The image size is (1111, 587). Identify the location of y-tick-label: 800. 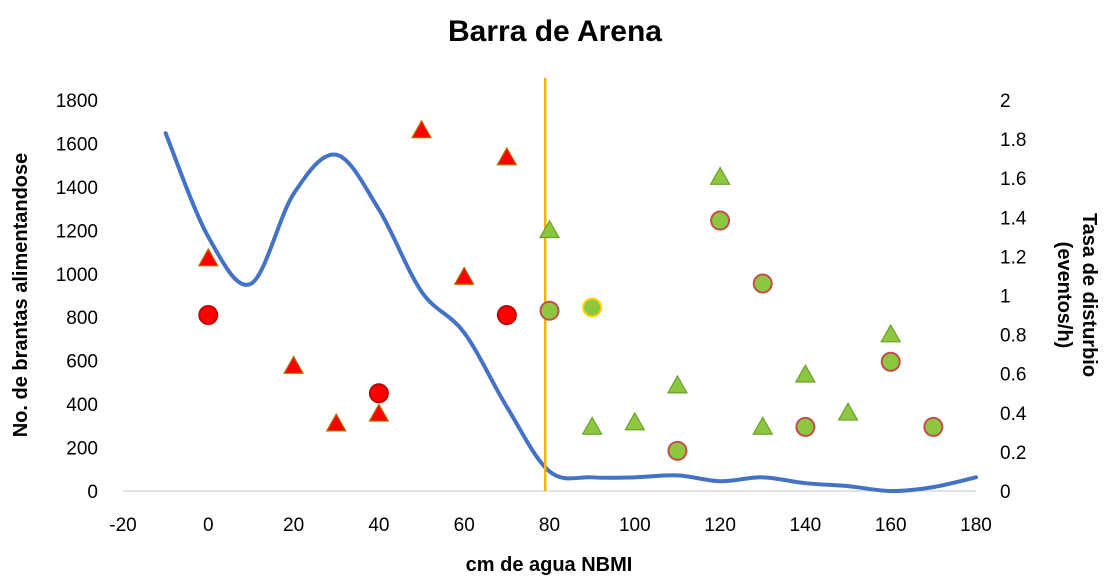
(82, 318).